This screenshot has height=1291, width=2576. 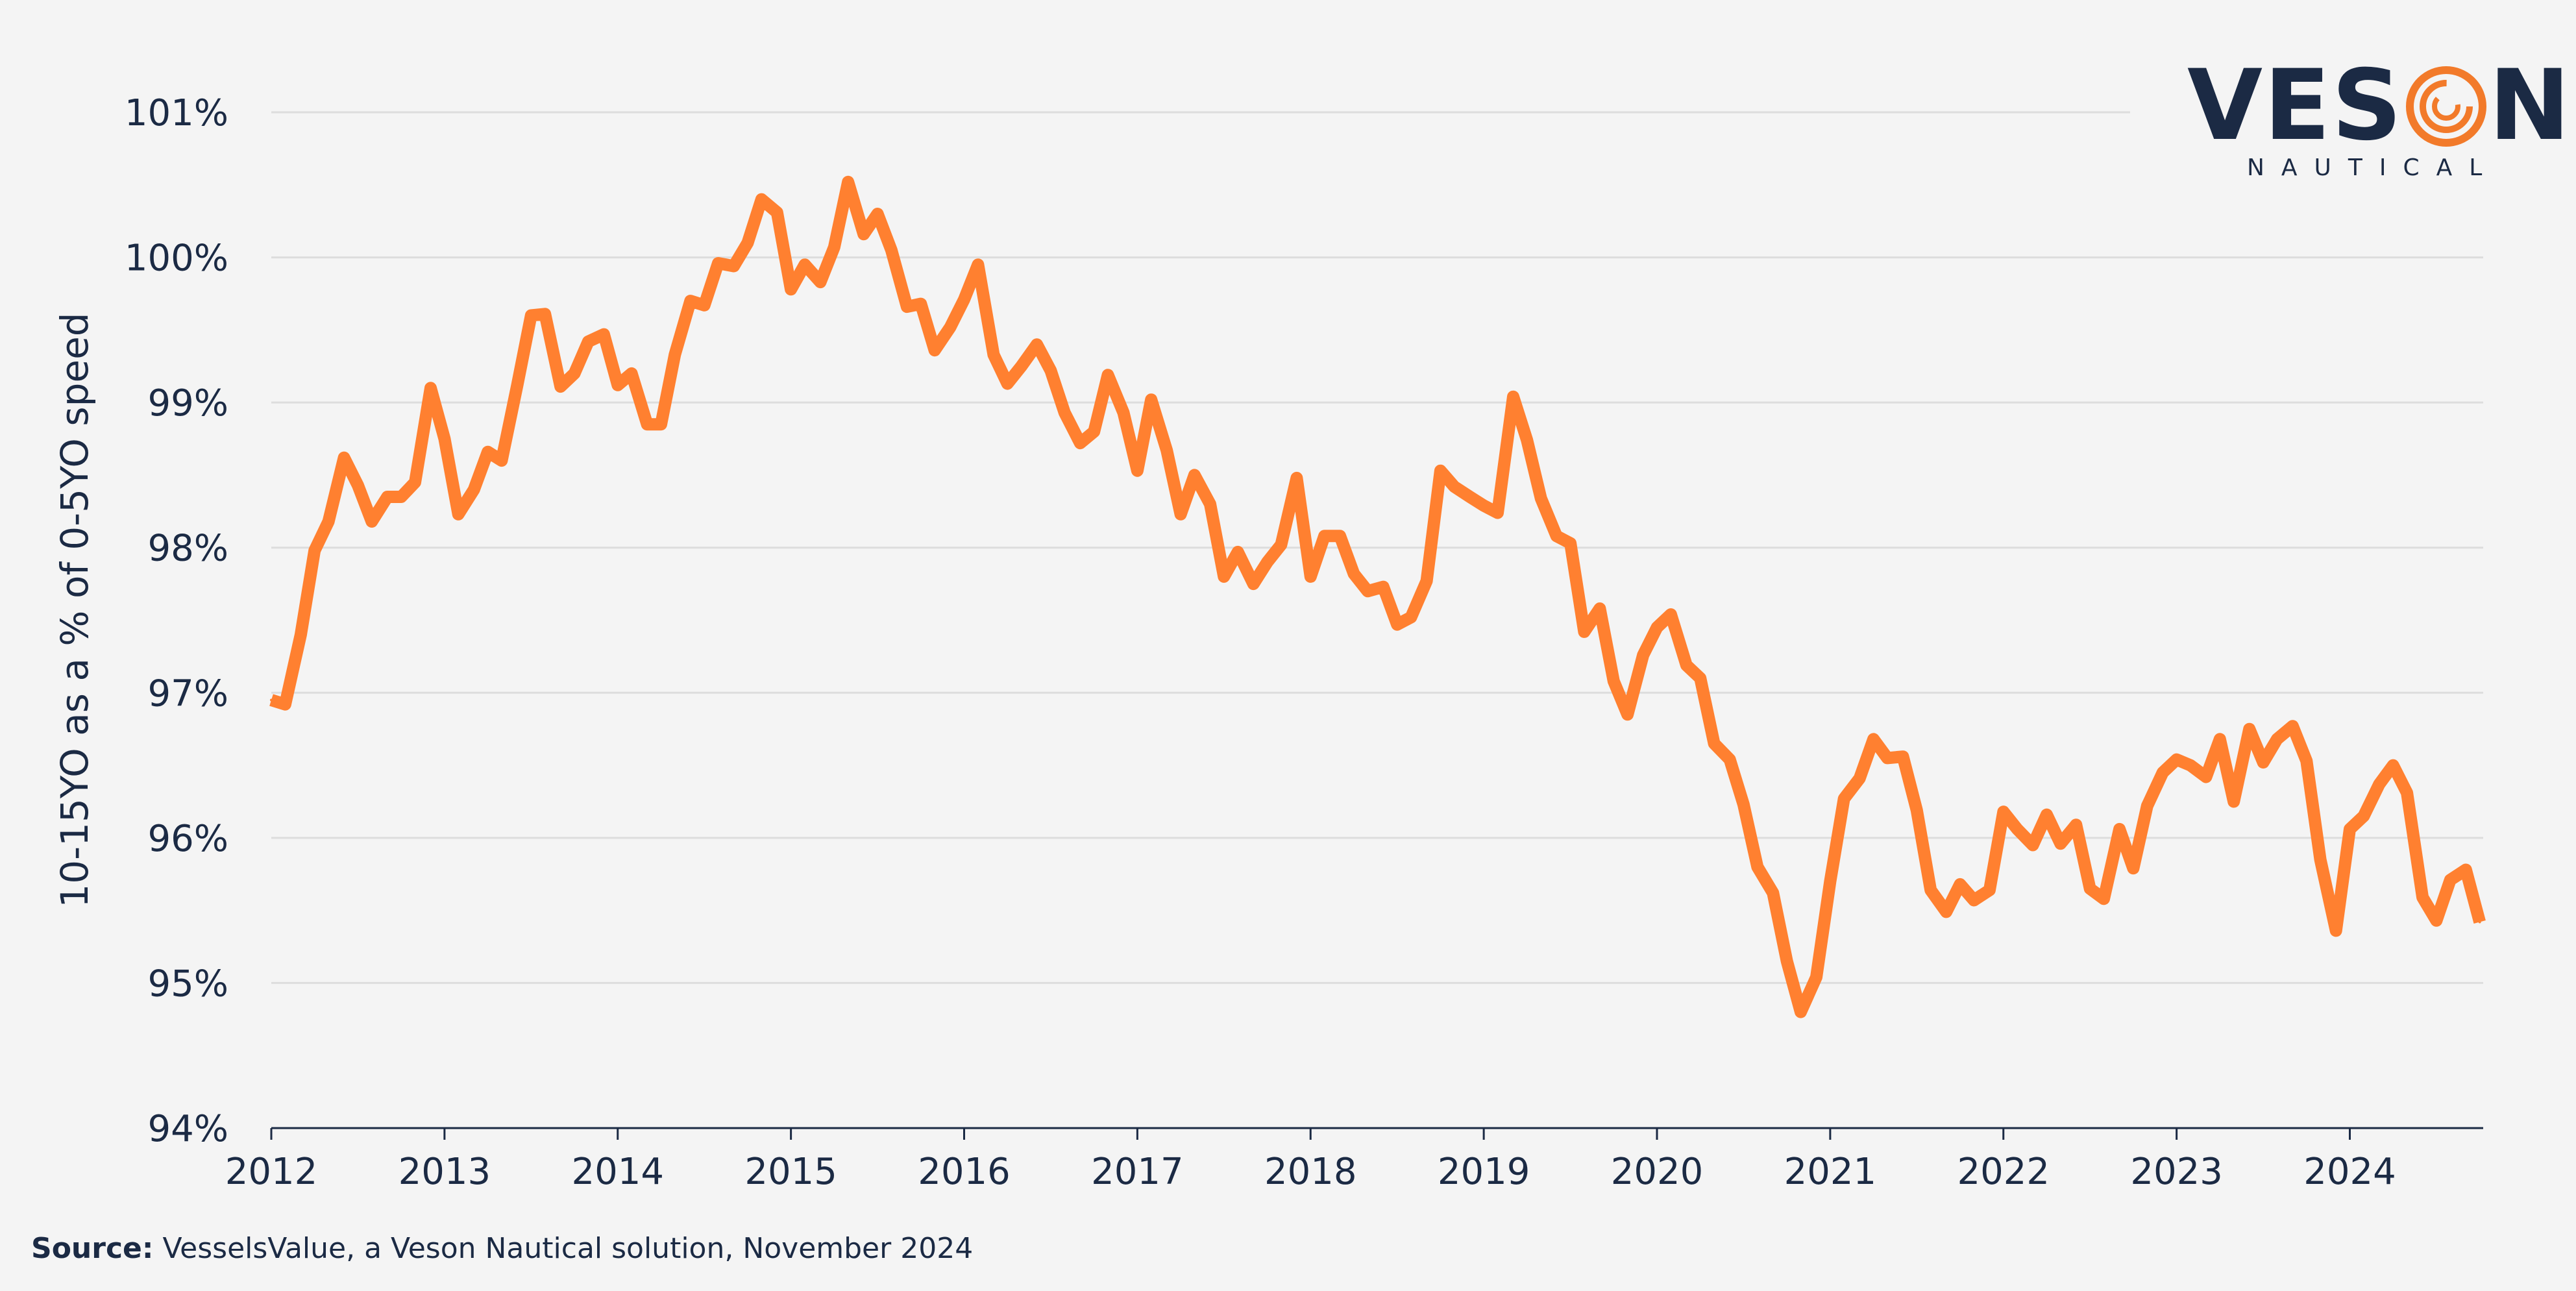 I want to click on x-tick-label: 2021, so click(x=1830, y=1172).